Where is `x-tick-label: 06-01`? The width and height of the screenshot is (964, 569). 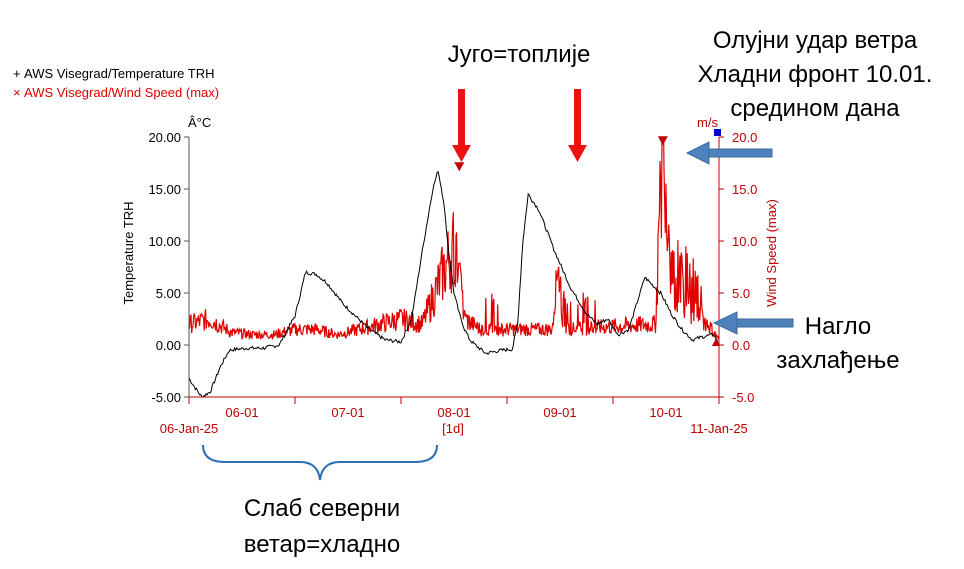 x-tick-label: 06-01 is located at coordinates (241, 412).